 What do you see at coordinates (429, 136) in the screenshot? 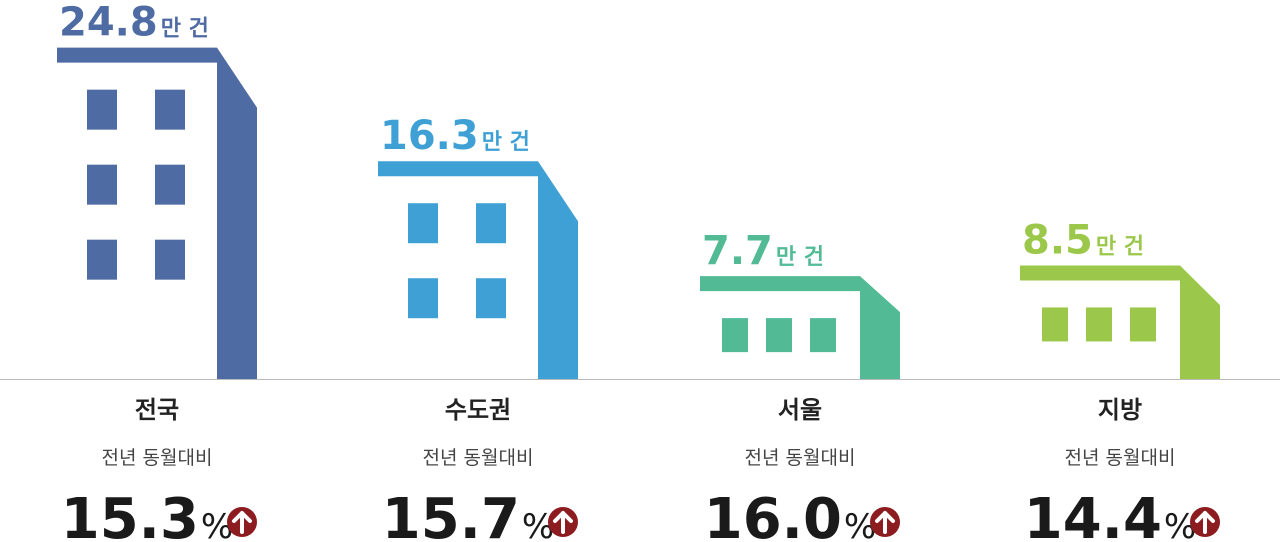
I see `value-number: 16.3` at bounding box center [429, 136].